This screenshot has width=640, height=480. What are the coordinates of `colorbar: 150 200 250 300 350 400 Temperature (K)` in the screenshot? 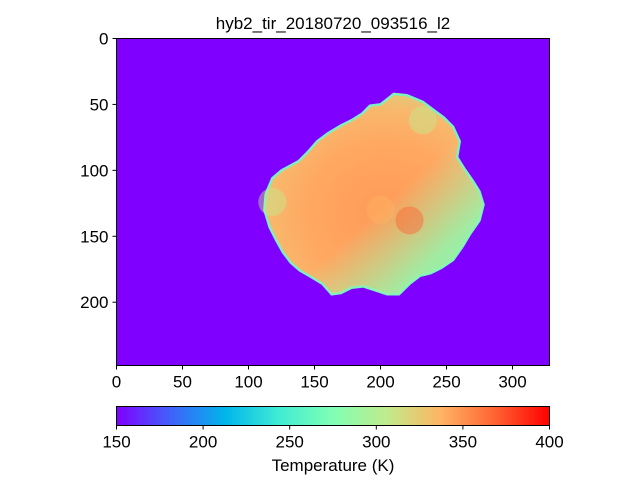 It's located at (333, 440).